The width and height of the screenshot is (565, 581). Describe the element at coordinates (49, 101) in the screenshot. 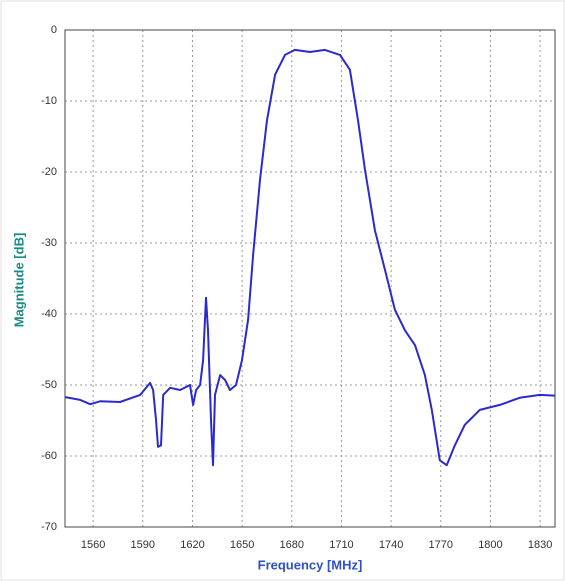

I see `y-tick-label: -10` at that location.